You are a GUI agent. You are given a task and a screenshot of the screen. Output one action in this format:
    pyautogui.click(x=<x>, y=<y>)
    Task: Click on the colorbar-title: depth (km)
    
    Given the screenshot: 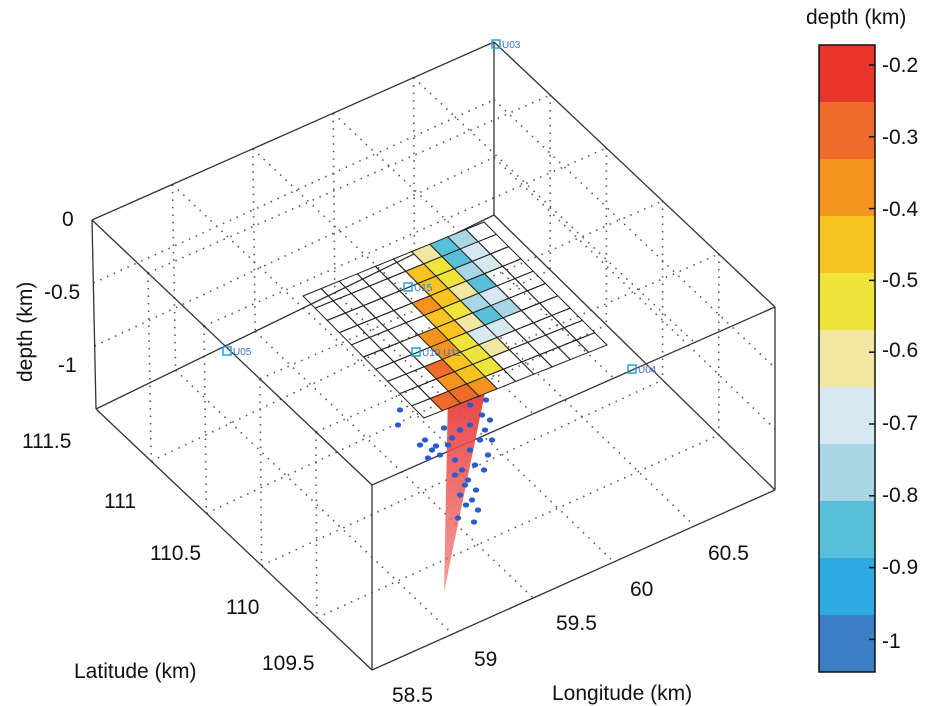 What is the action you would take?
    pyautogui.click(x=856, y=17)
    